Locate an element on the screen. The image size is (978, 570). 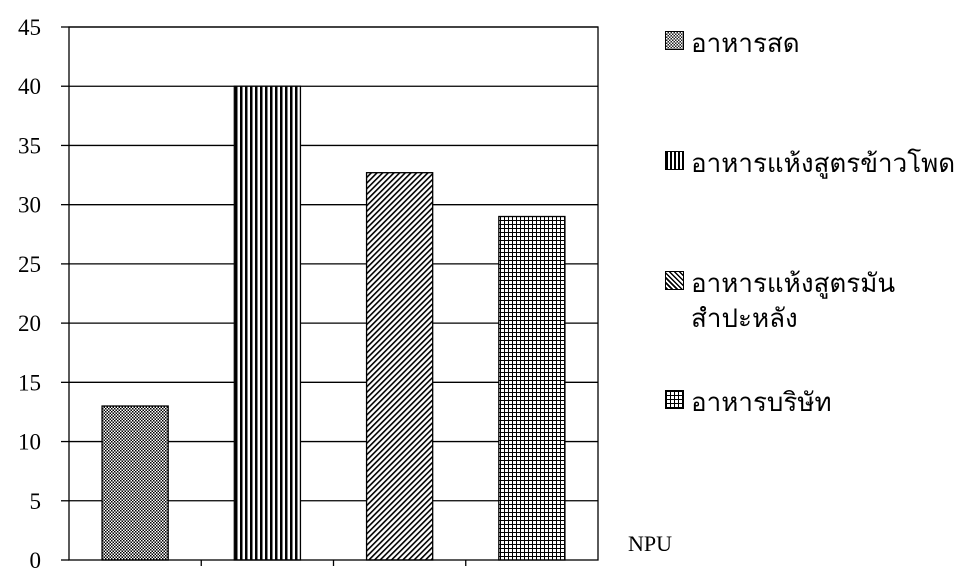
legend-label: อาหารแห้งสูตรมัน สำปะหลัง is located at coordinates (793, 301).